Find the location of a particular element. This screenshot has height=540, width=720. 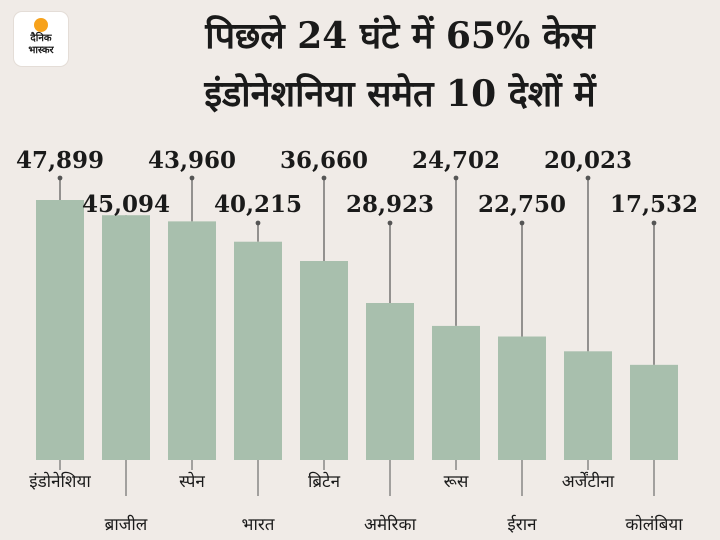

category-label: ब्रिटेन is located at coordinates (324, 481).